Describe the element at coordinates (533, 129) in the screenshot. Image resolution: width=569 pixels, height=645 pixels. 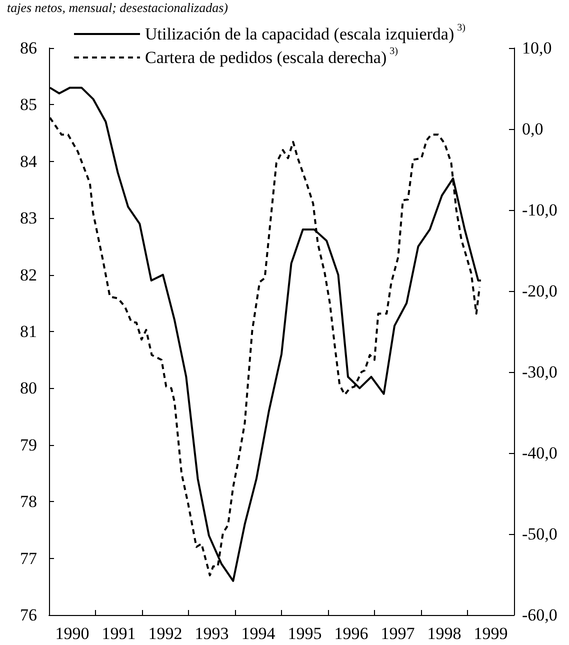
I see `y2-tick-label: 0,0` at that location.